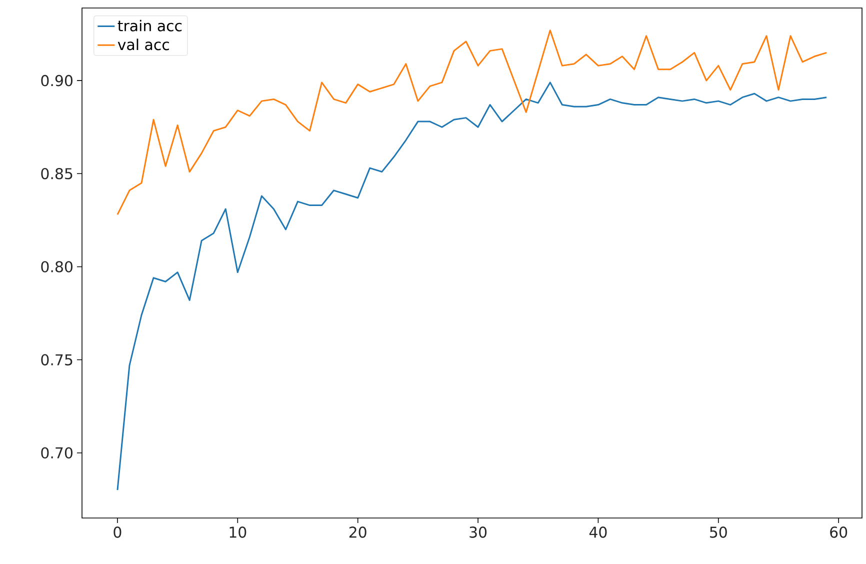 This screenshot has height=564, width=866. I want to click on x-tick-label: 40, so click(598, 532).